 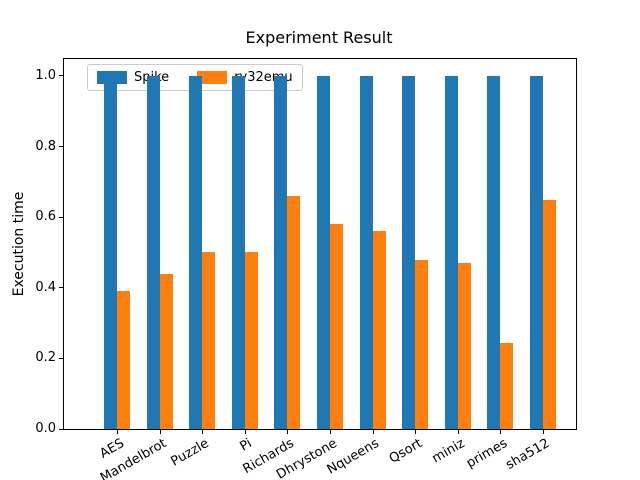 What do you see at coordinates (246, 445) in the screenshot?
I see `x-tick-label-pi: Pi` at bounding box center [246, 445].